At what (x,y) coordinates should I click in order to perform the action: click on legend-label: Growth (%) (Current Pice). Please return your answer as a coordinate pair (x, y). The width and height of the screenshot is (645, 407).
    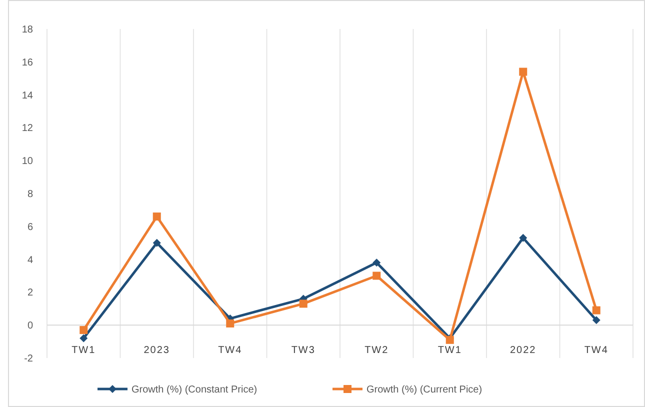
    Looking at the image, I should click on (424, 390).